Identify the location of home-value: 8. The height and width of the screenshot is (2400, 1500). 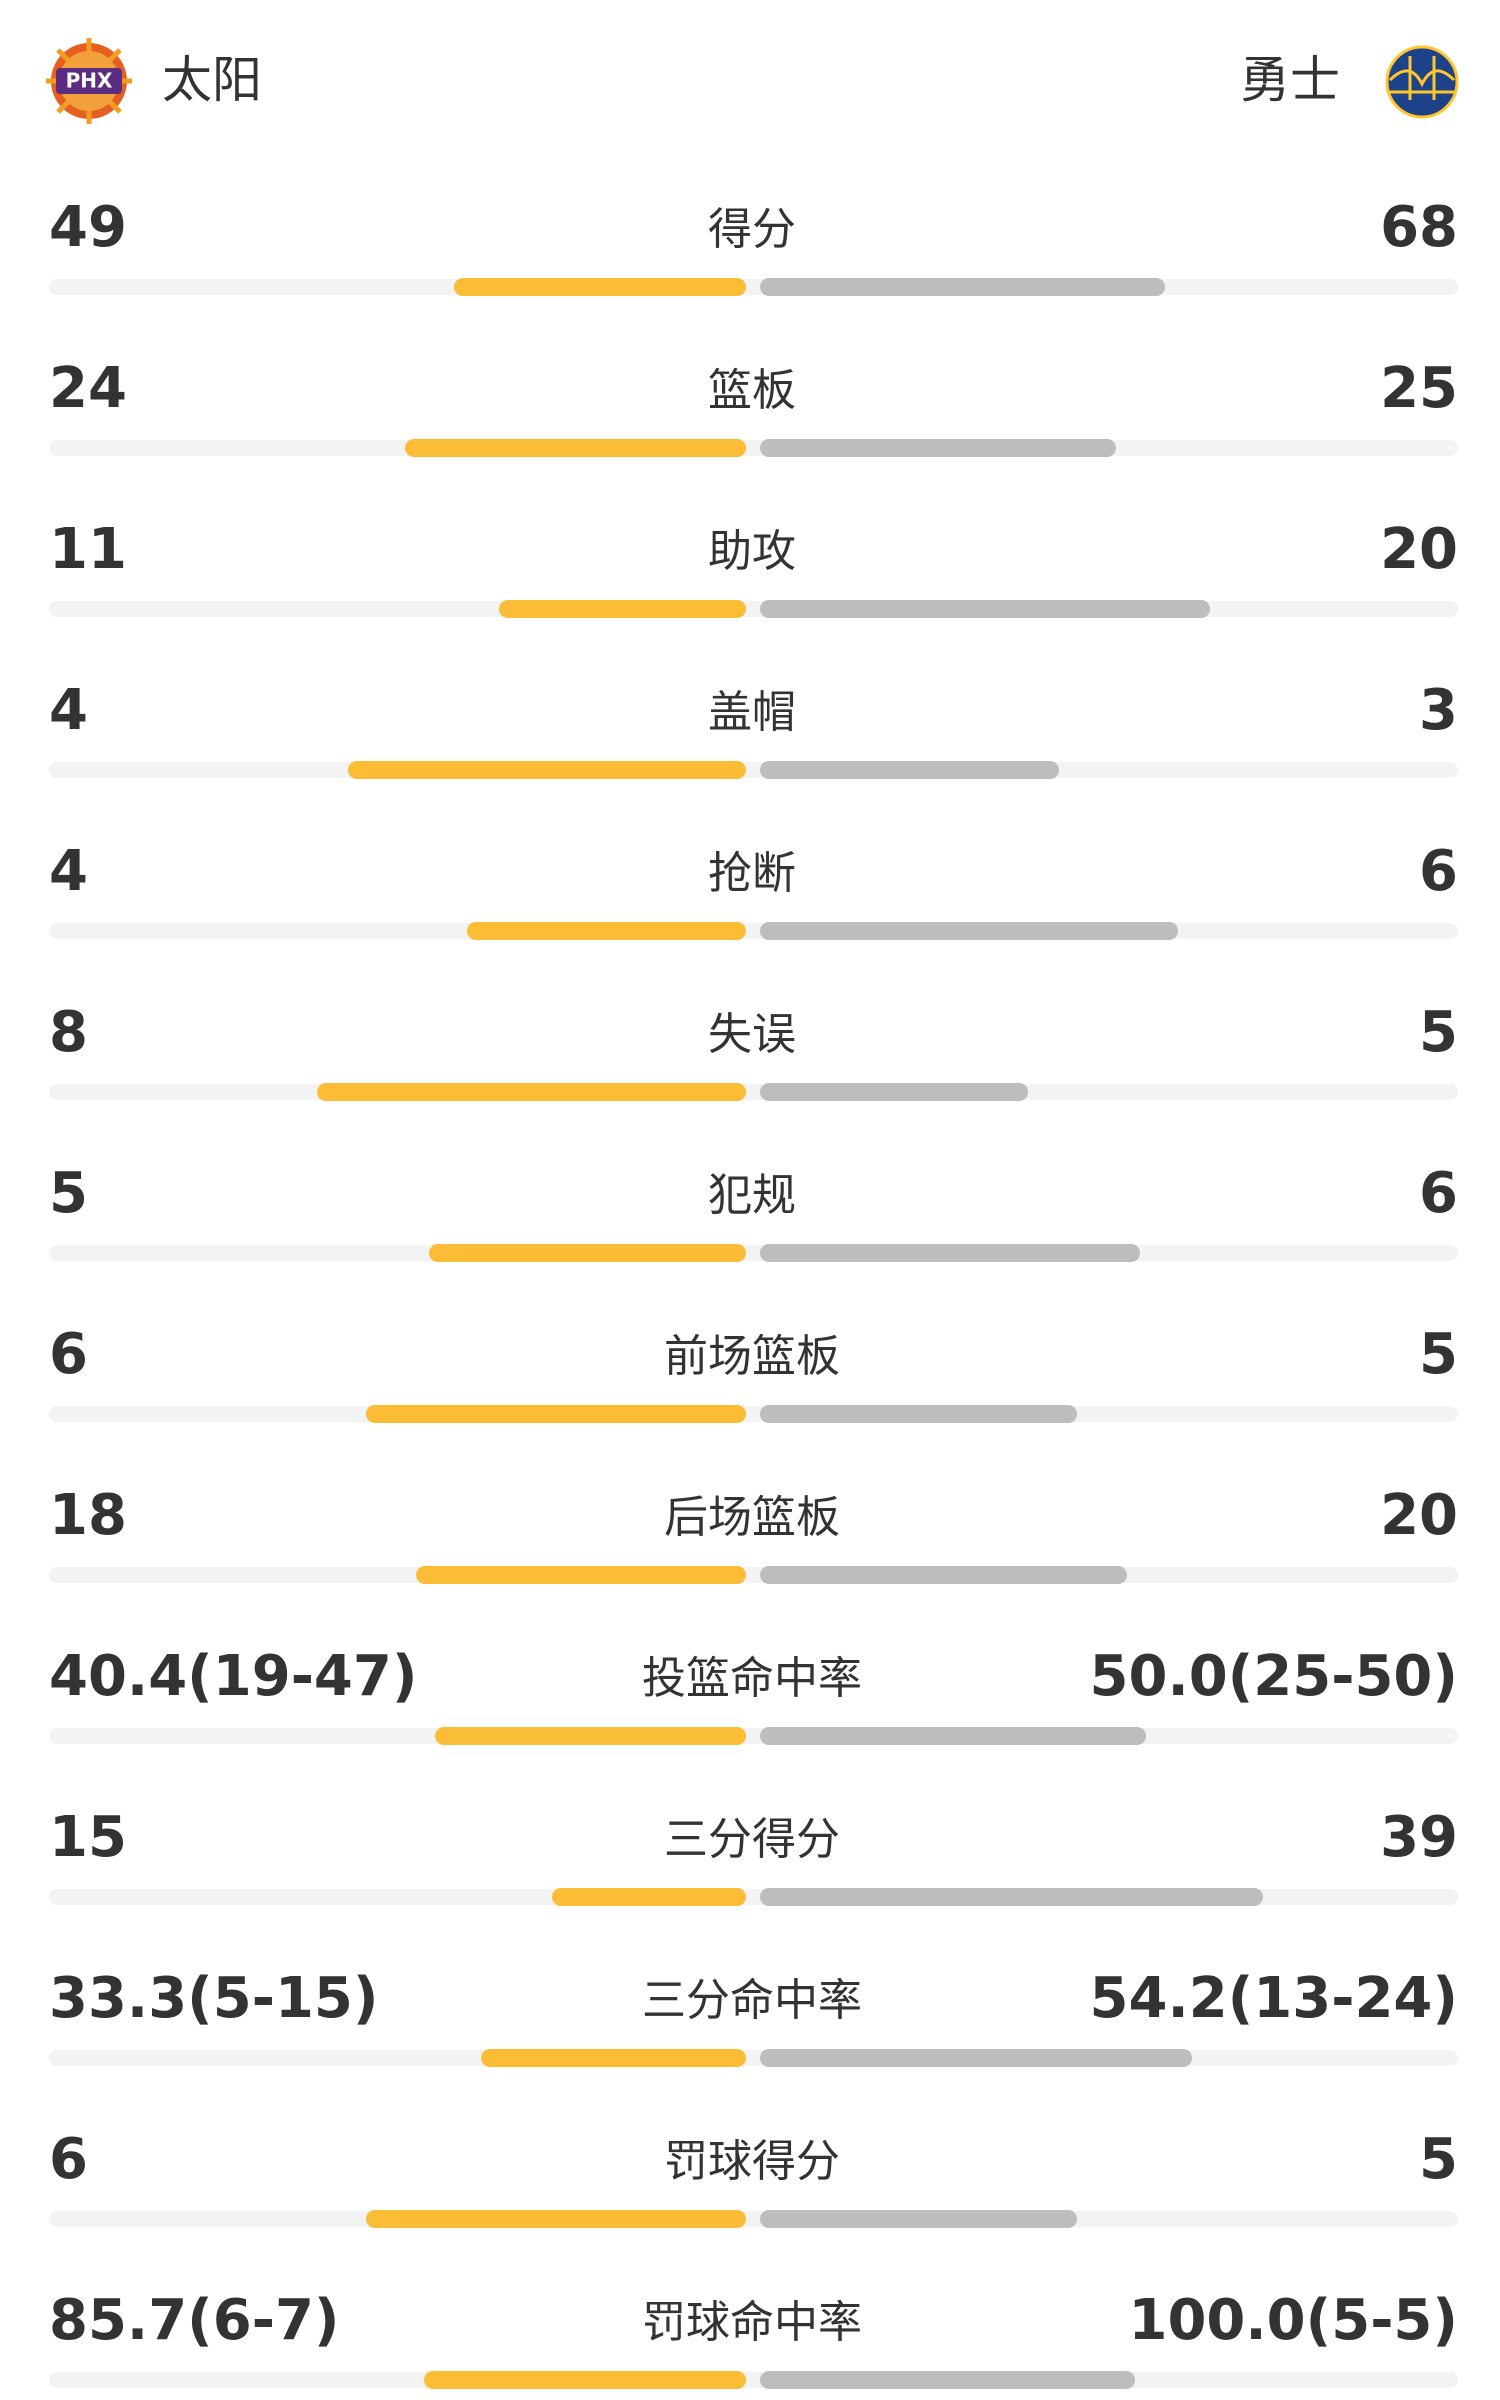
(68, 1032).